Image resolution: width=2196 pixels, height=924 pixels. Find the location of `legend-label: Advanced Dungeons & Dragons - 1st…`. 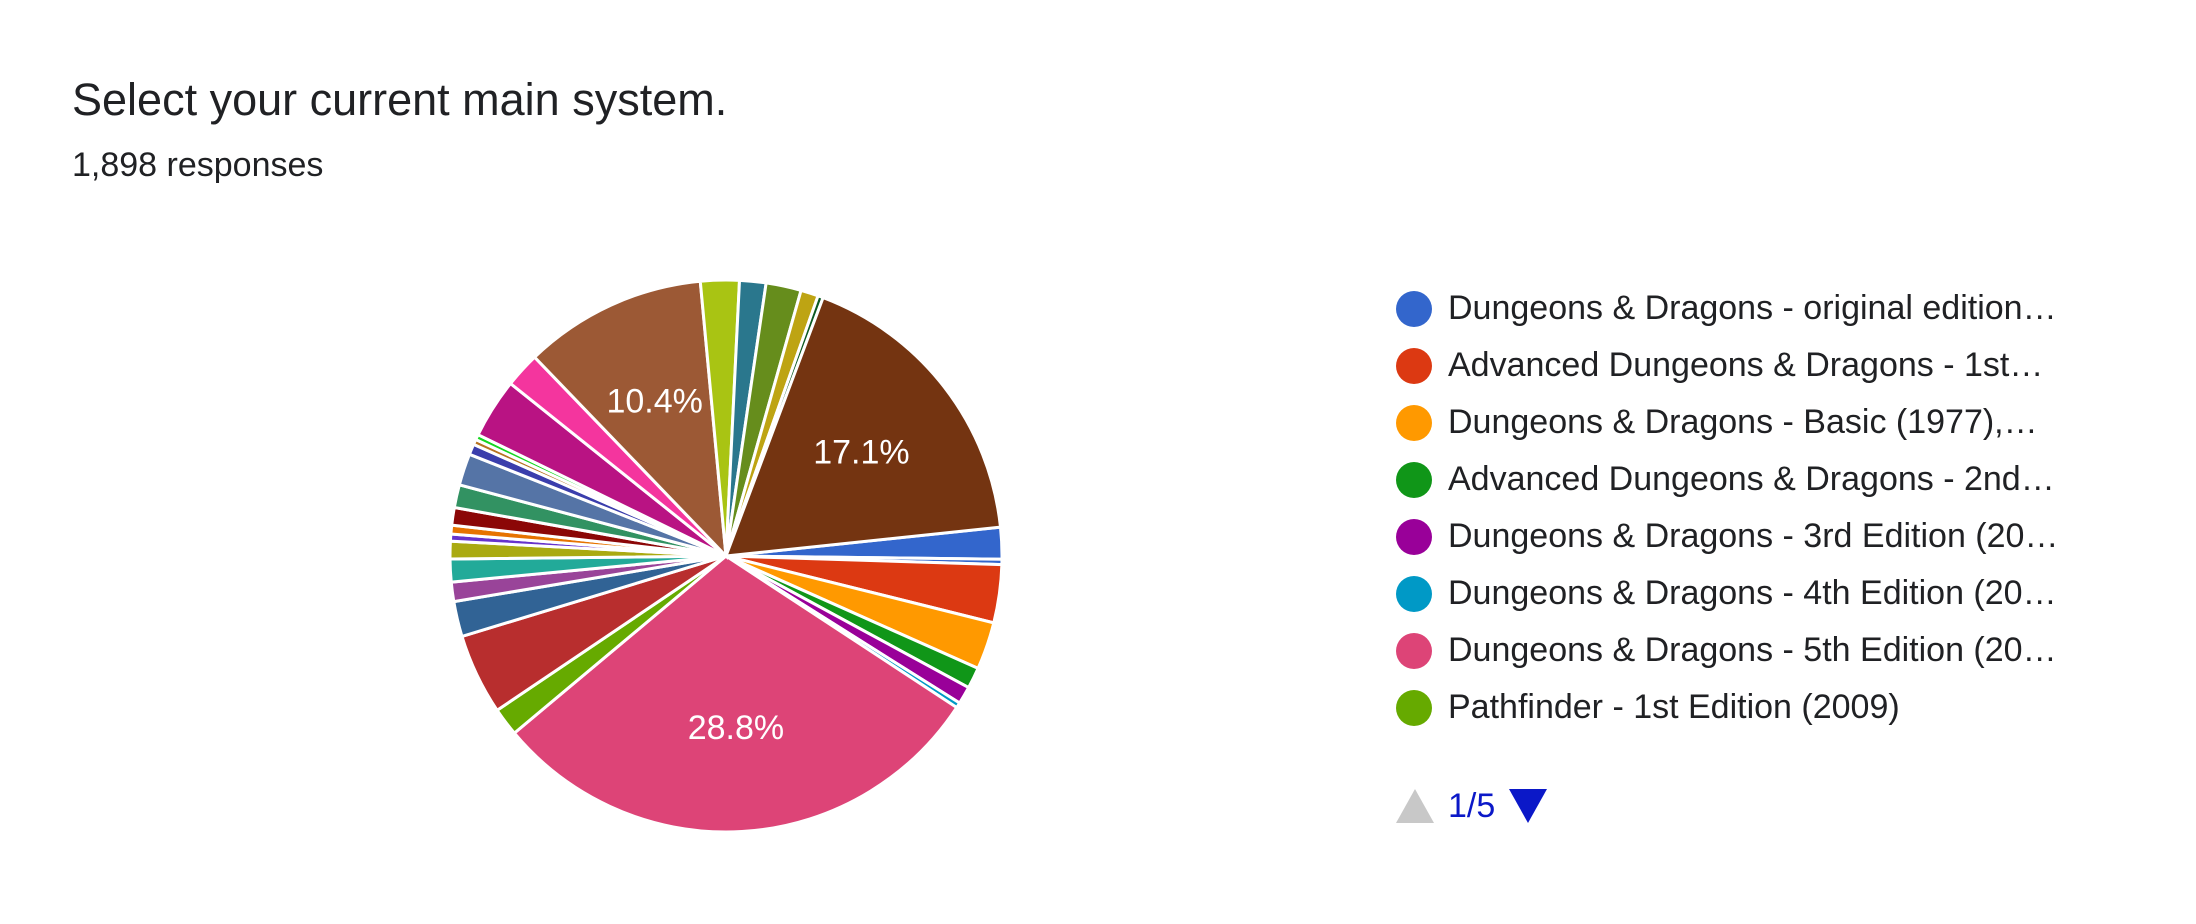

legend-label: Advanced Dungeons & Dragons - 1st… is located at coordinates (1746, 365).